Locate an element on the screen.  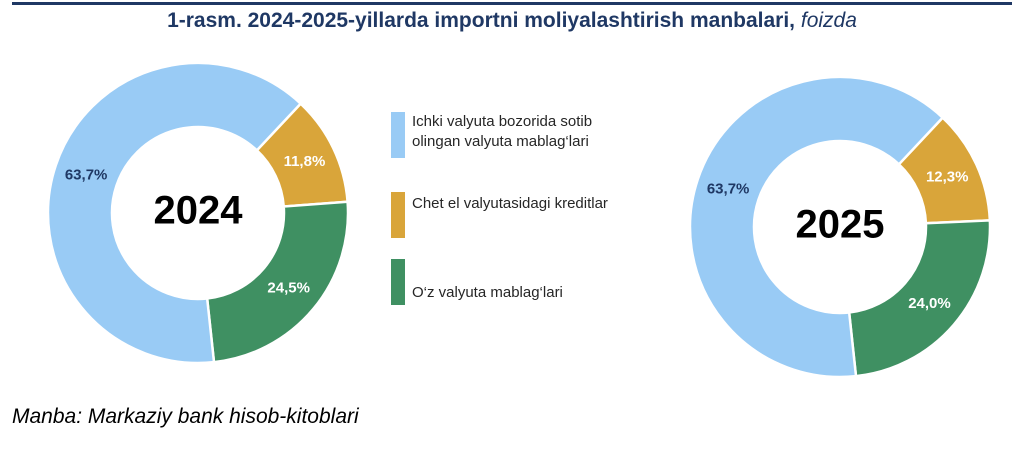
data-label-foreign-credits-2025: 12,3% is located at coordinates (947, 177).